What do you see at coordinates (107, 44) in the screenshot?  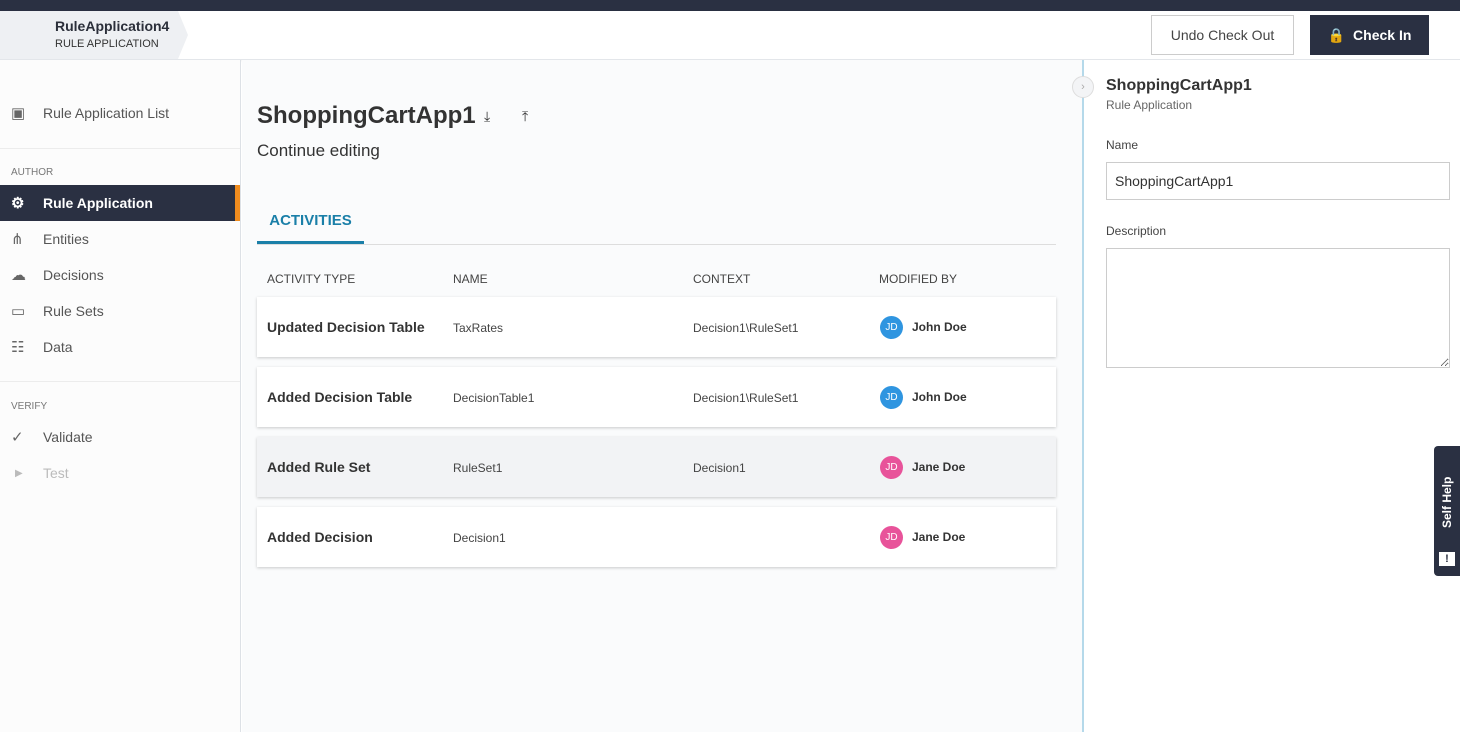 I see `breadcrumb-subtitle: RULE APPLICATION` at bounding box center [107, 44].